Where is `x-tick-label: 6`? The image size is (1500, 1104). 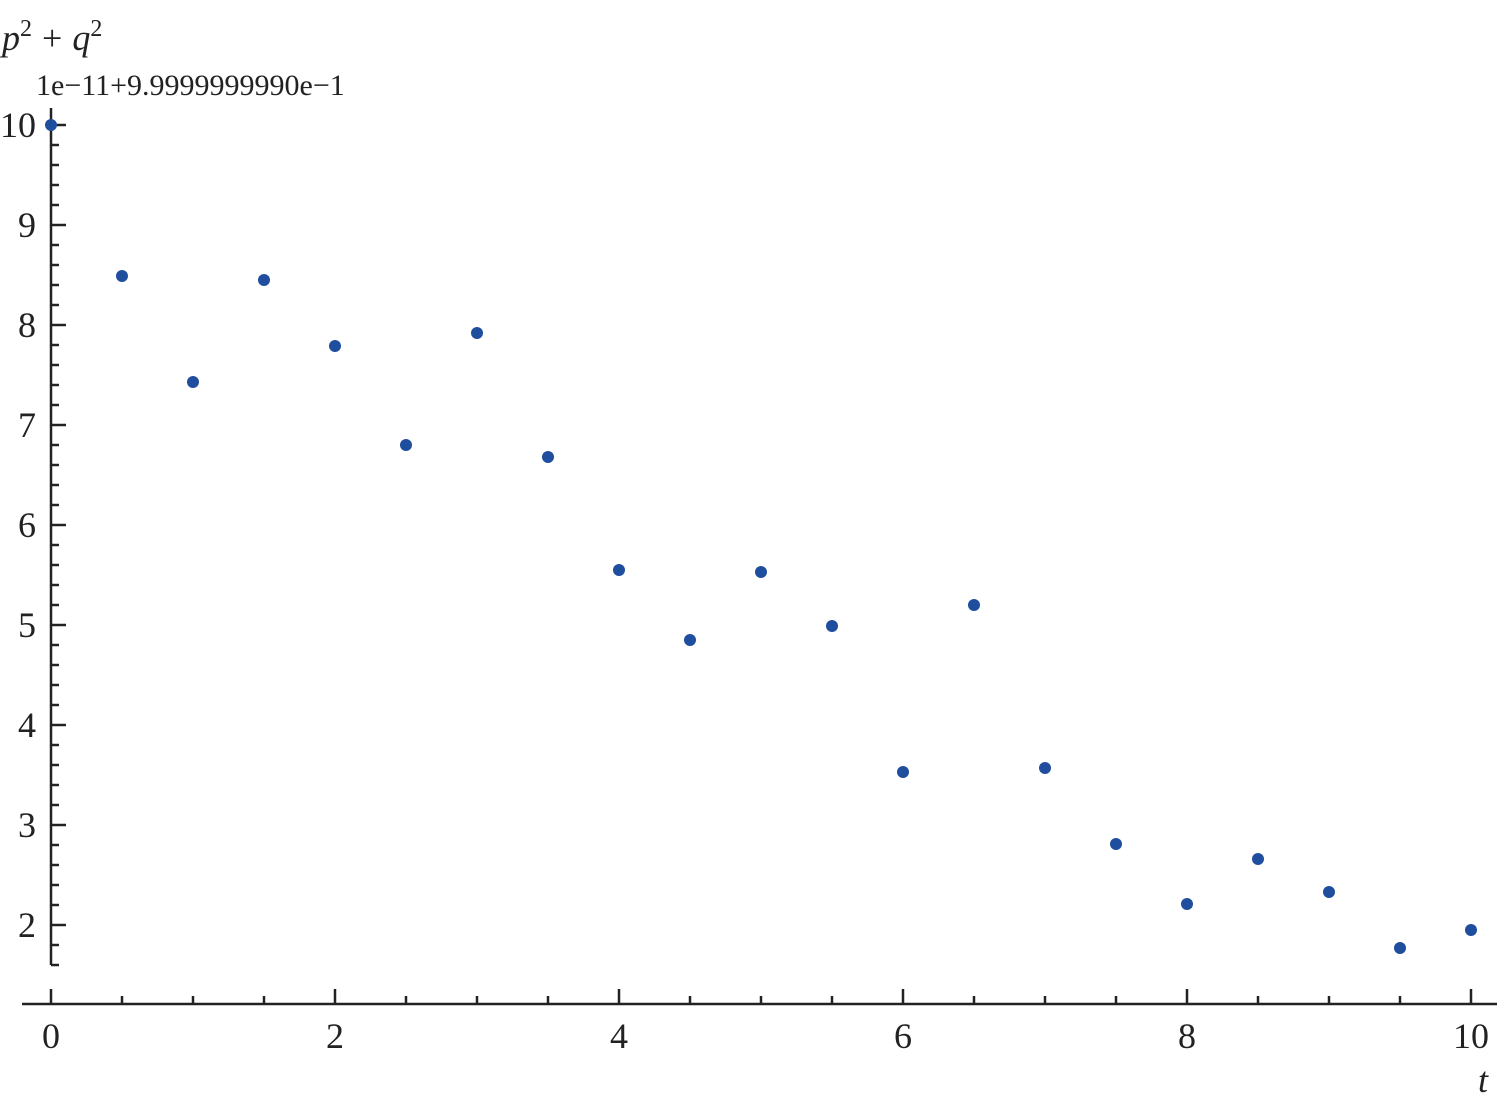
x-tick-label: 6 is located at coordinates (903, 1036).